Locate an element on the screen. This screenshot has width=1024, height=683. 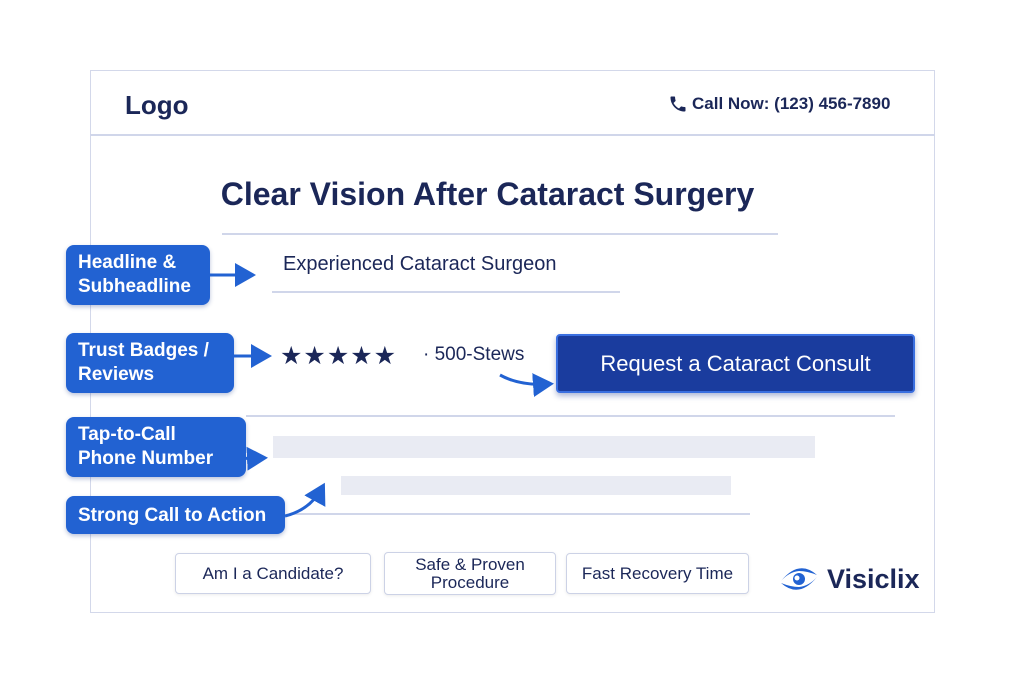
brand-logo: Visiclix is located at coordinates (848, 579).